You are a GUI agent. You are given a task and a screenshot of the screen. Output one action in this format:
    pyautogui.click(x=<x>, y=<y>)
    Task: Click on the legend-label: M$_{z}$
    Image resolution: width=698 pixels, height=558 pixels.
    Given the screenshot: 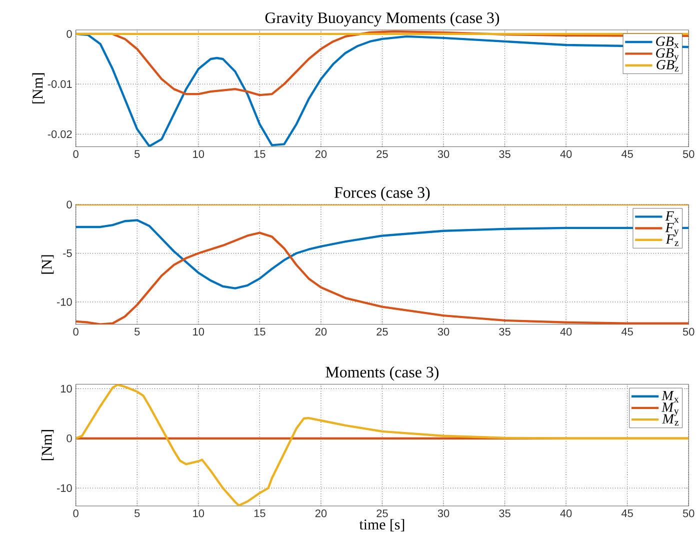 What is the action you would take?
    pyautogui.click(x=670, y=420)
    